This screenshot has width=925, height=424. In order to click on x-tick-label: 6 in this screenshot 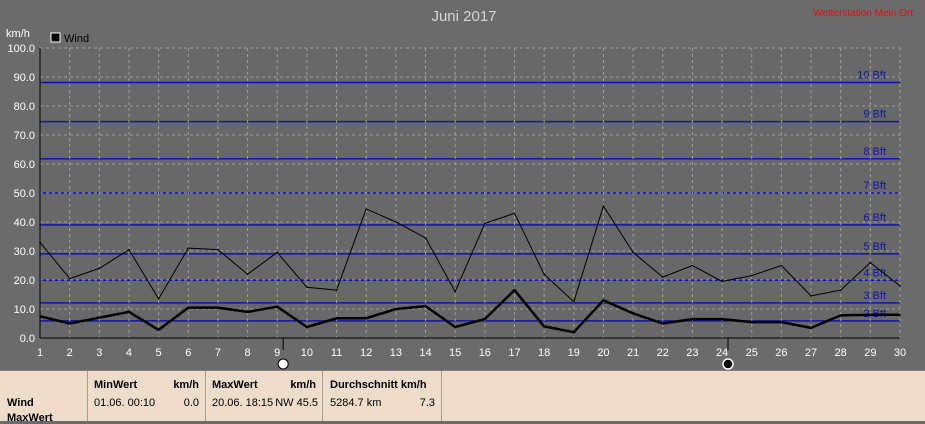, I will do `click(188, 353)`.